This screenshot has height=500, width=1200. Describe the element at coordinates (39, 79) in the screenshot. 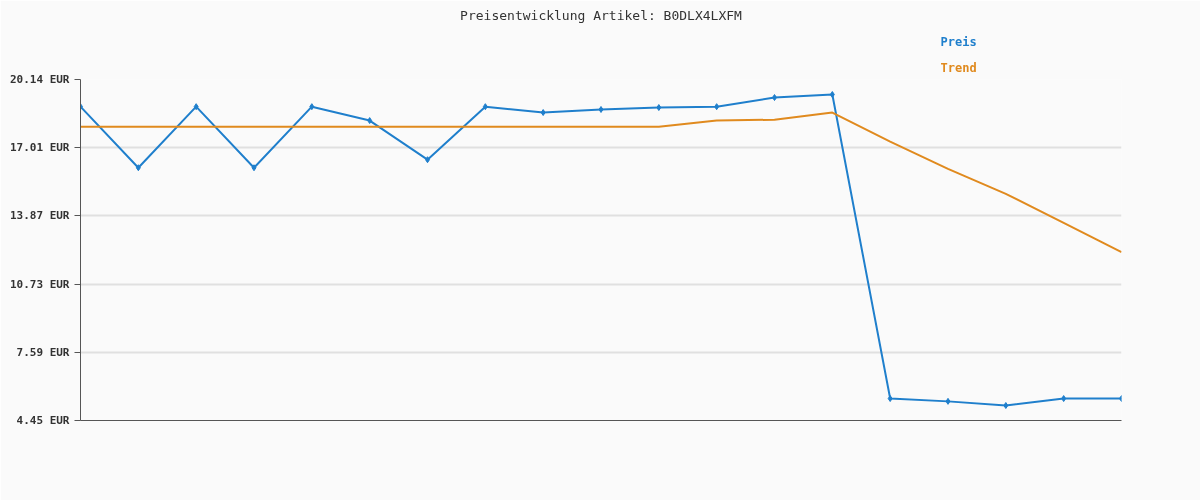

I see `y-tick-label: 20.14 EUR` at that location.